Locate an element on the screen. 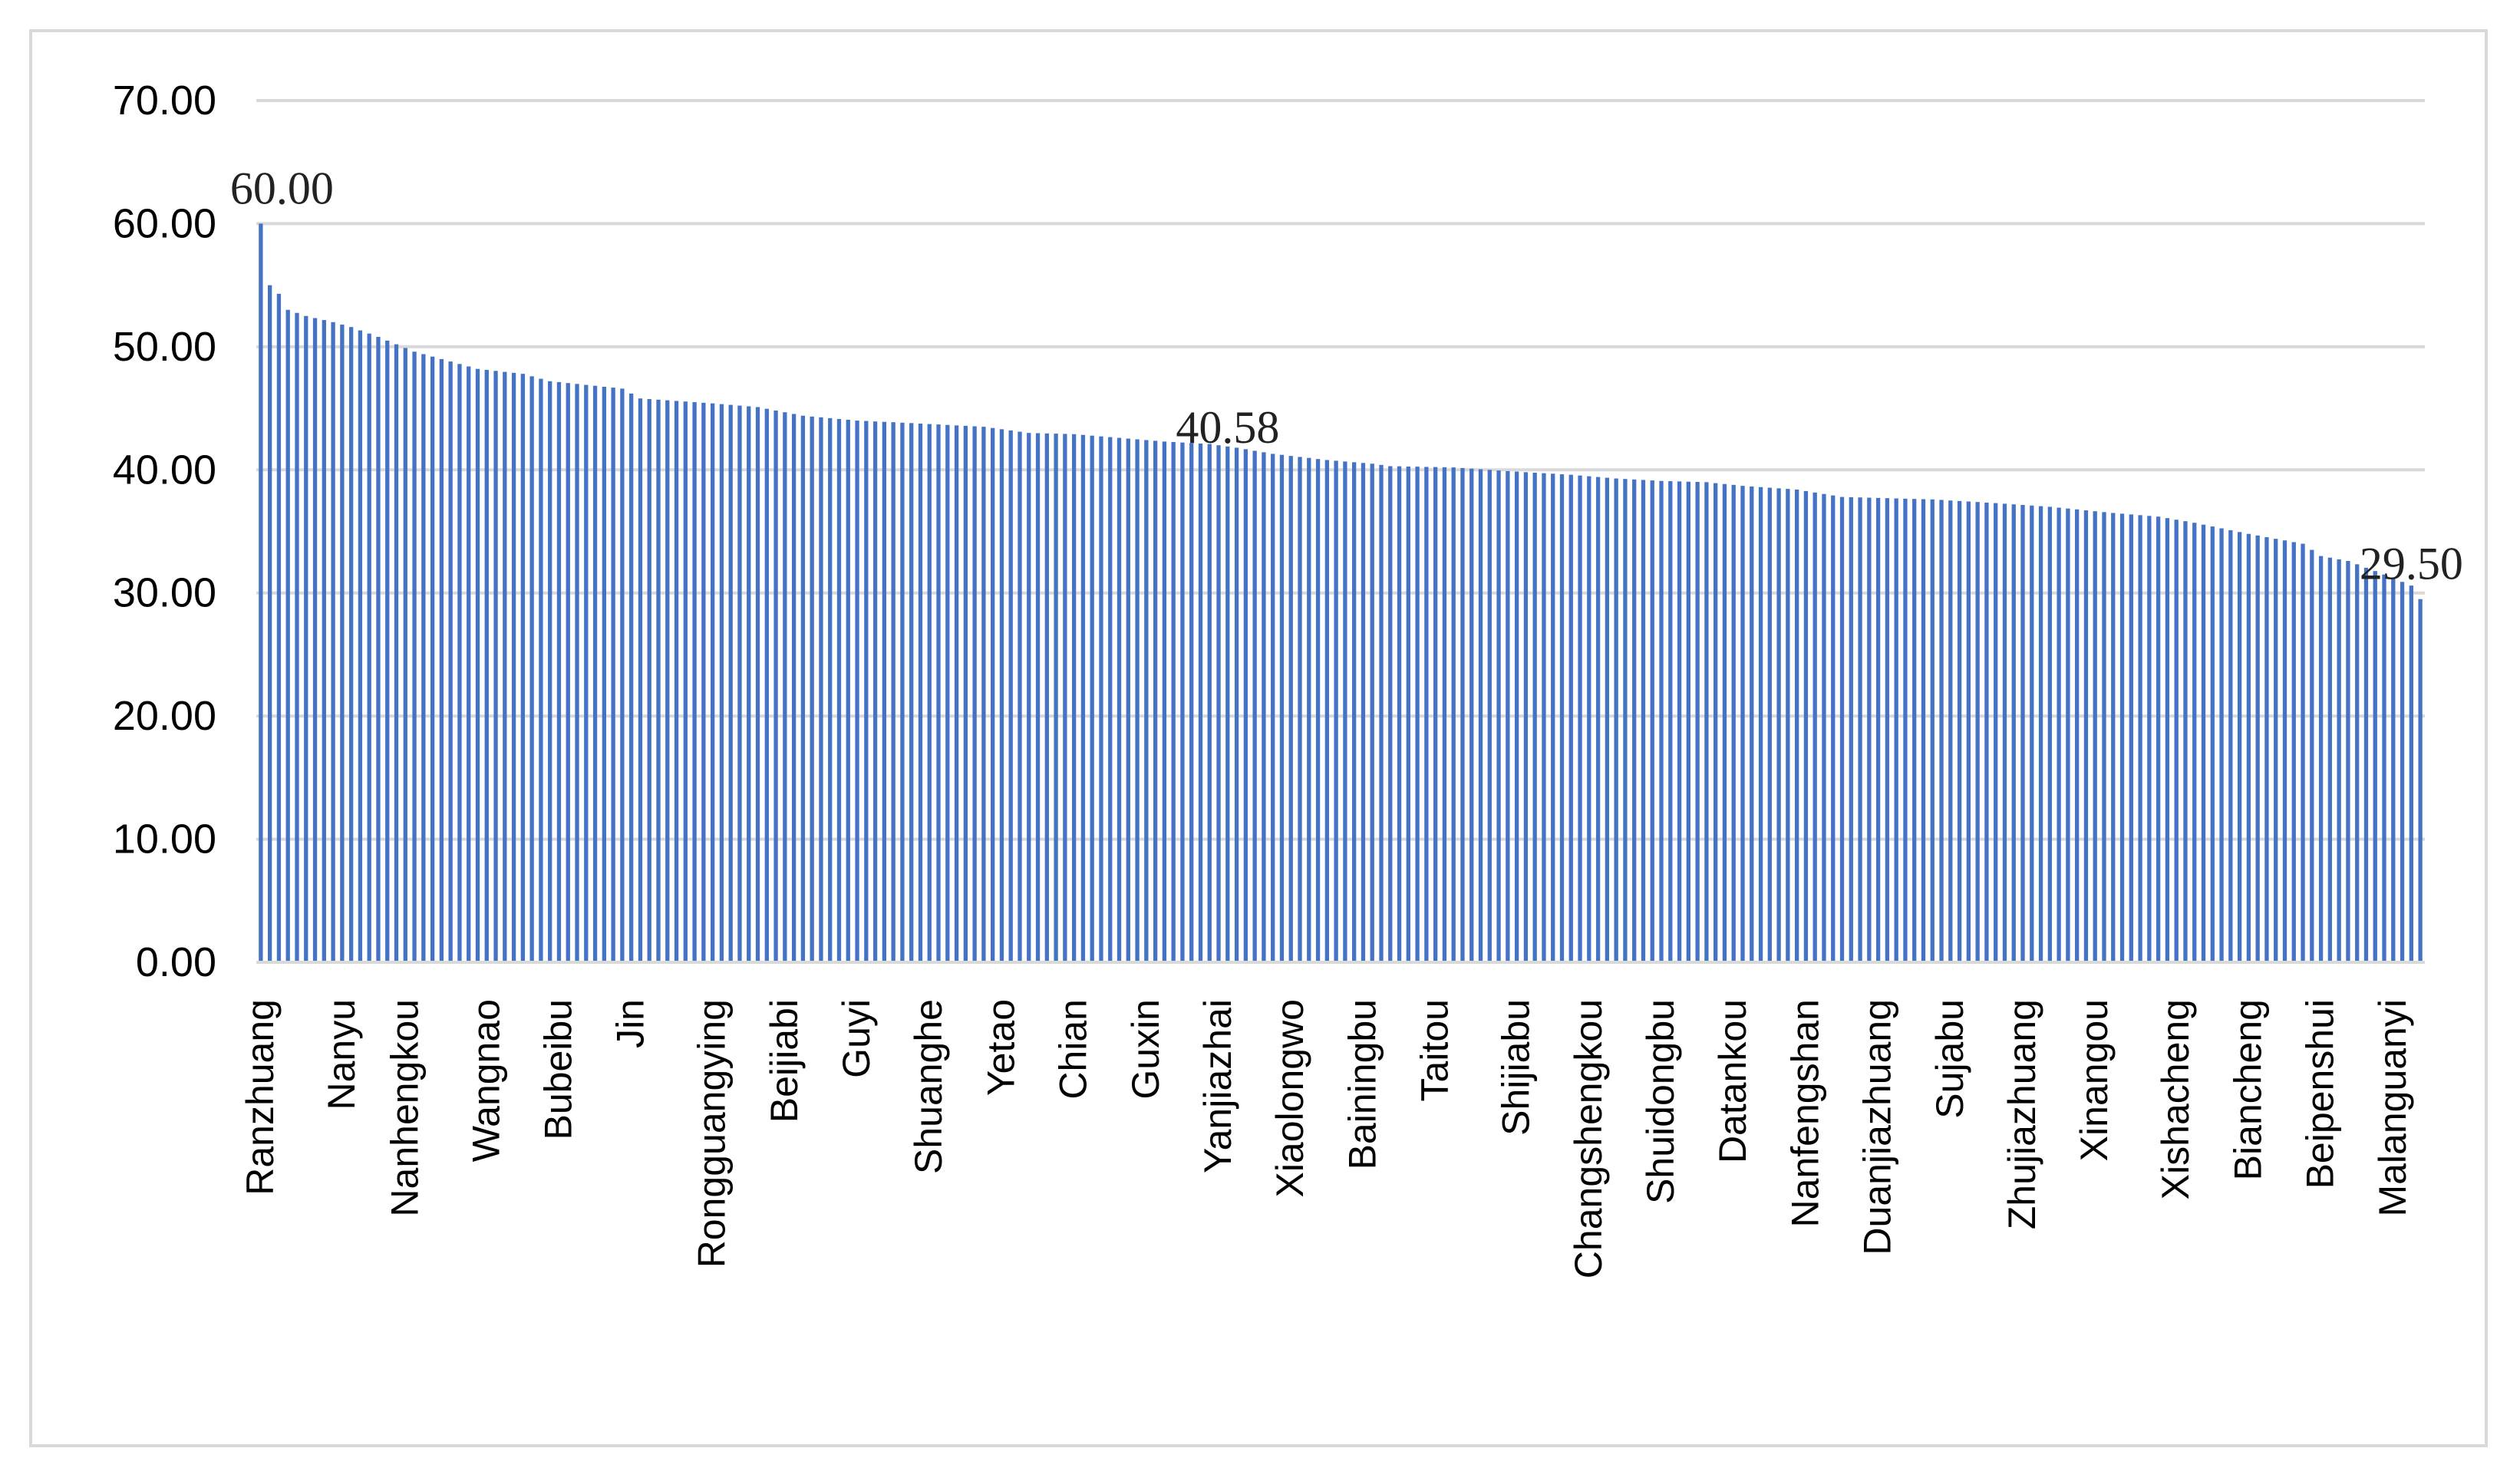 Image resolution: width=2520 pixels, height=1468 pixels. x-category-label: Malanguanyi is located at coordinates (2392, 1108).